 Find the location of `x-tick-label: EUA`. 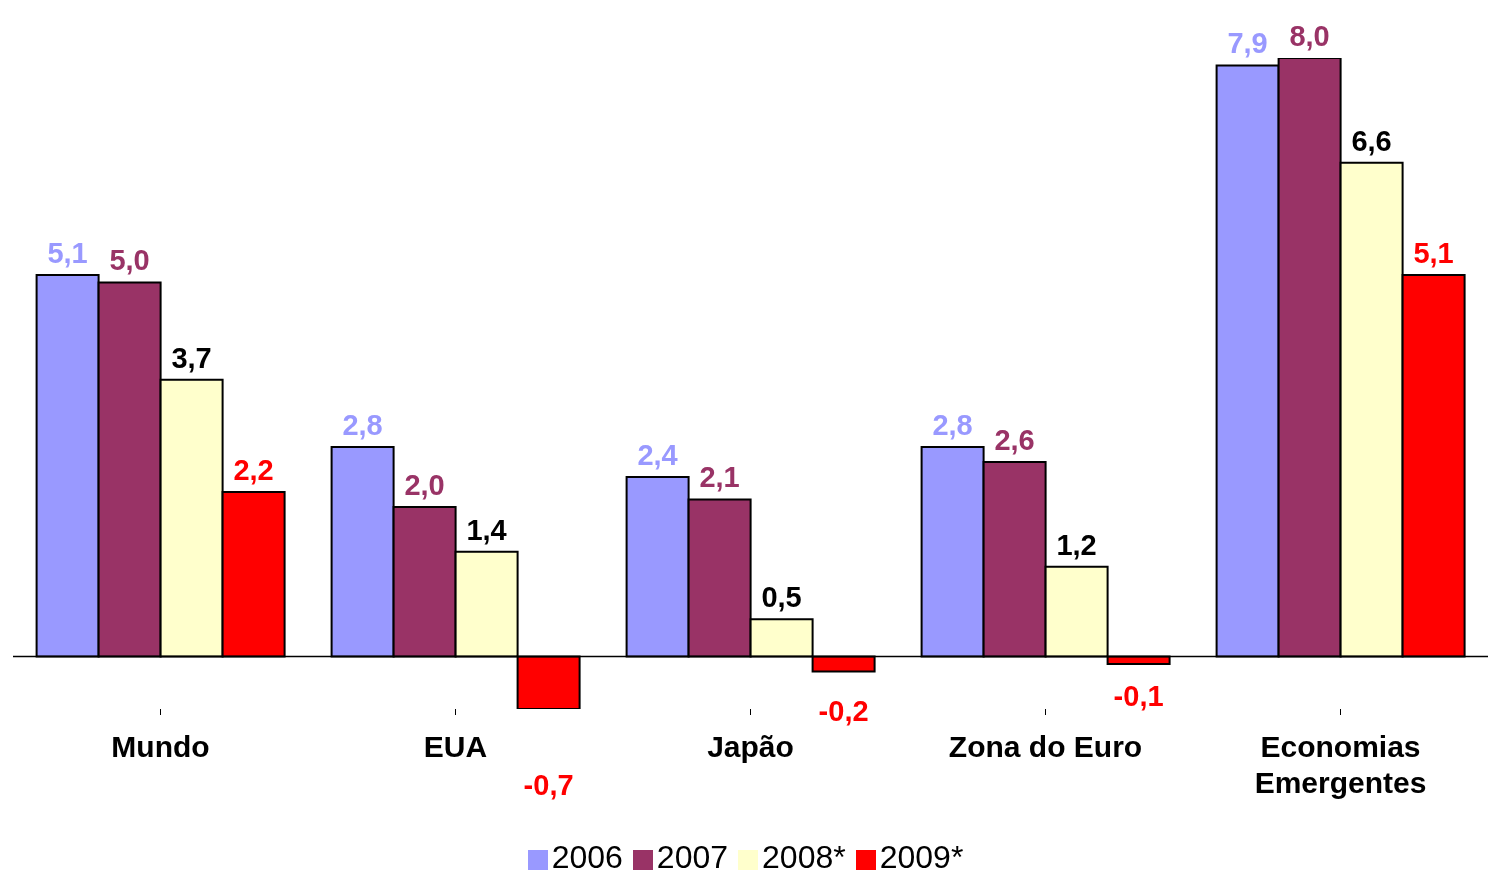

x-tick-label: EUA is located at coordinates (455, 746).